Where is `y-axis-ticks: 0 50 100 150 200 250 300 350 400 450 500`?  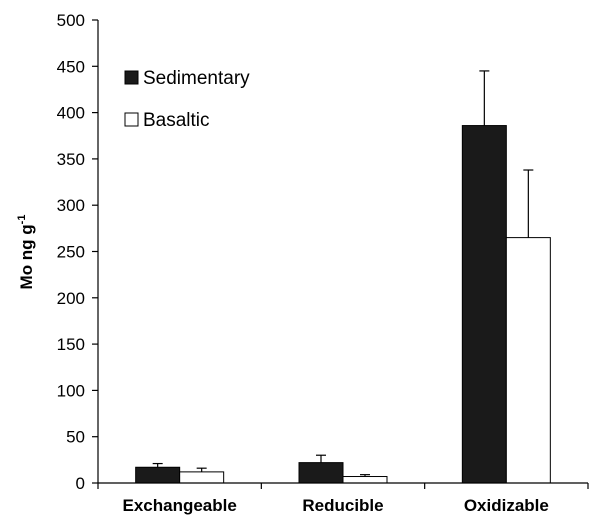 y-axis-ticks: 0 50 100 150 200 250 300 350 400 450 500 is located at coordinates (77, 252).